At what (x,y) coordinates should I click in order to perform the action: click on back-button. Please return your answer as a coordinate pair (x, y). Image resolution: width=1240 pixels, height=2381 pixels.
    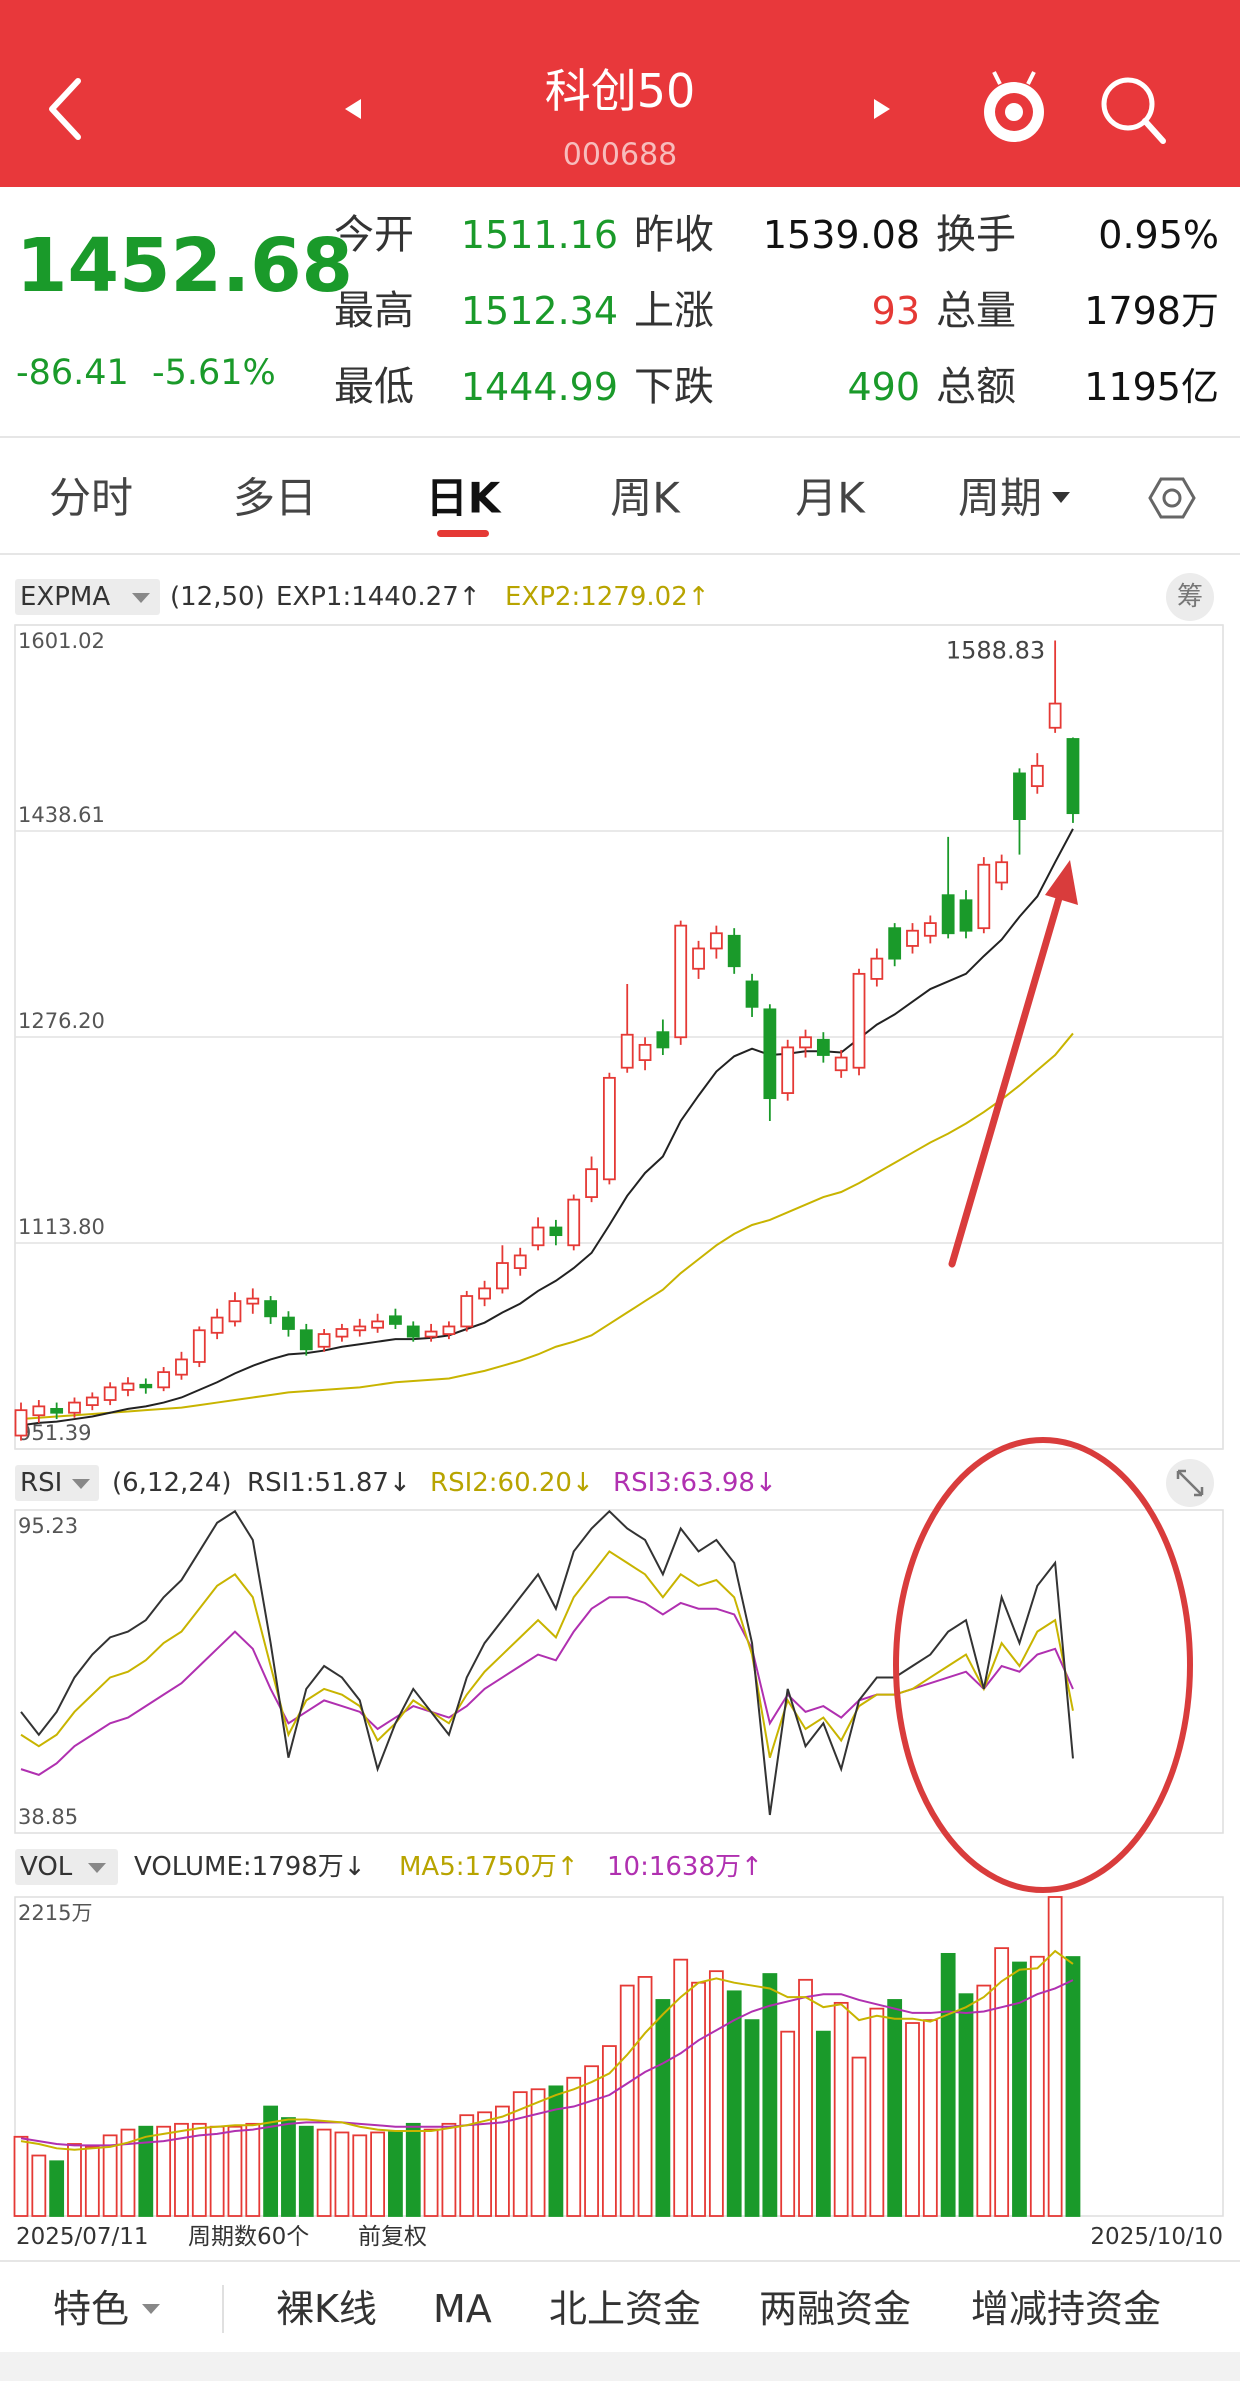
    Looking at the image, I should click on (65, 109).